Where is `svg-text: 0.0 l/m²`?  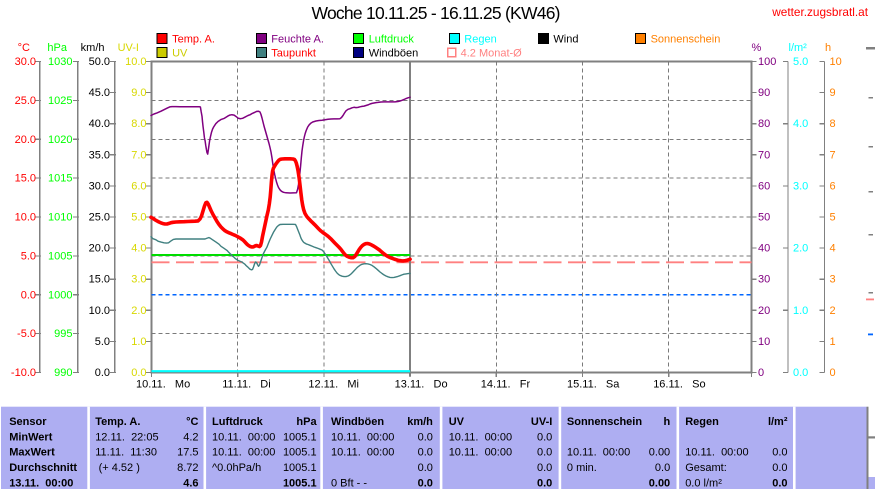 svg-text: 0.0 l/m² is located at coordinates (703, 483).